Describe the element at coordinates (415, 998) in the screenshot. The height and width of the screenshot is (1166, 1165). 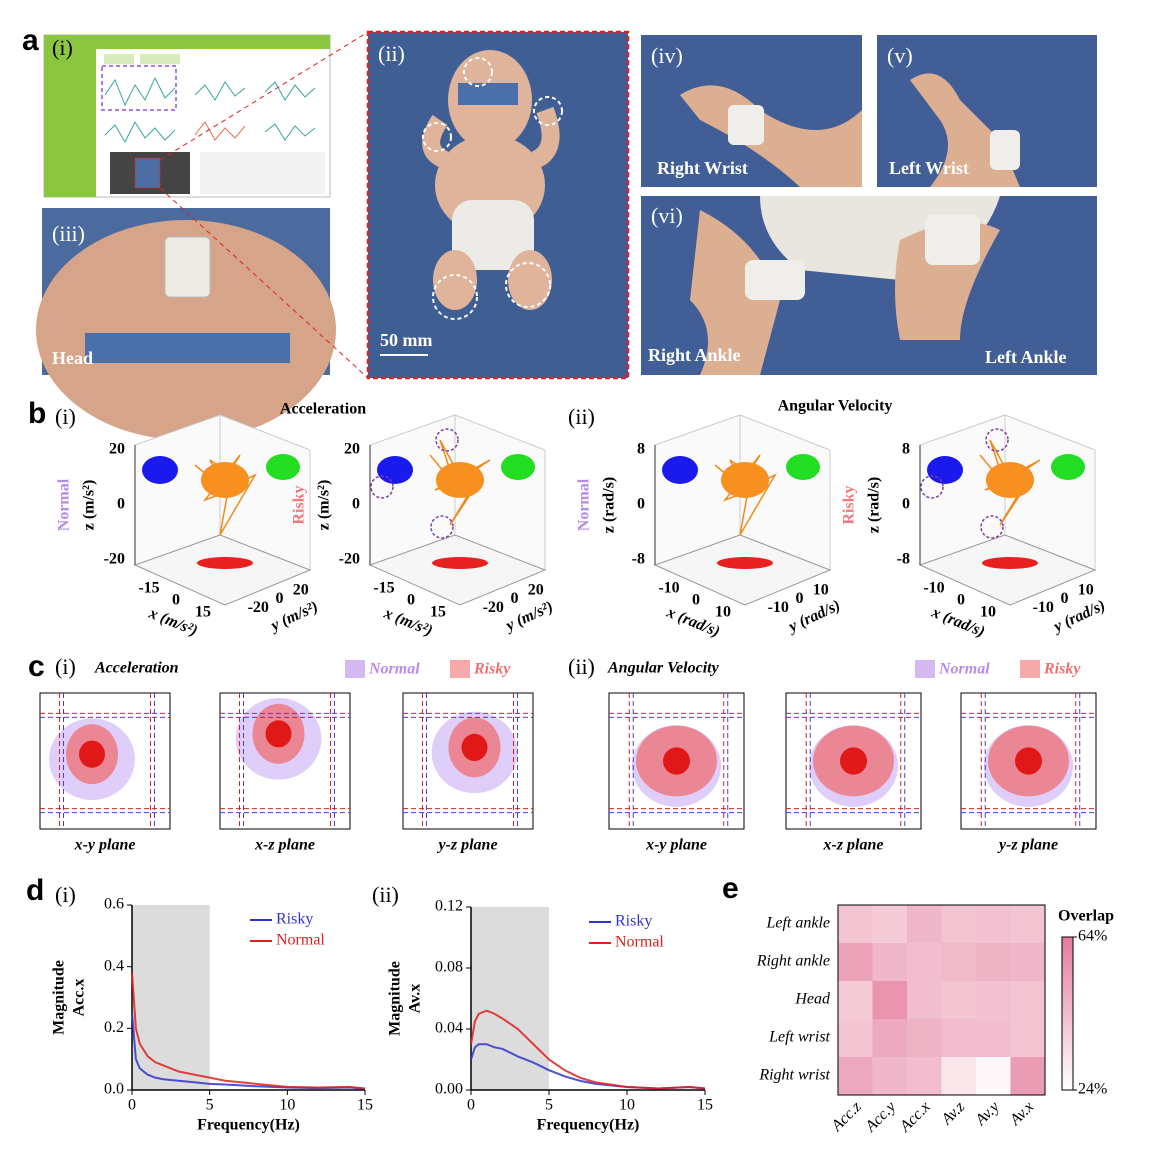
I see `y-axis-label: Av.x` at that location.